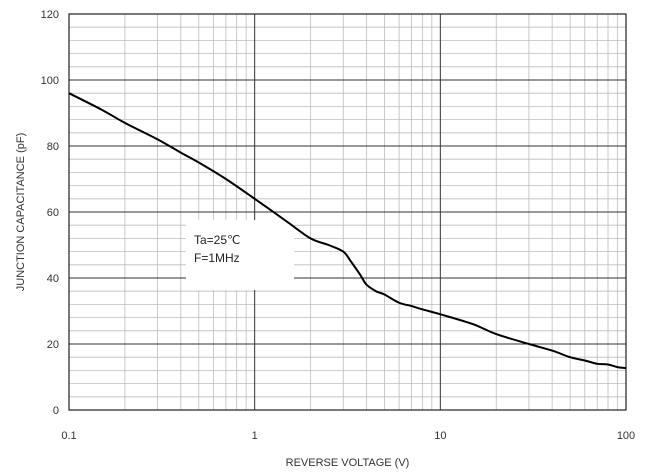  I want to click on y-tick-label: 40, so click(53, 279).